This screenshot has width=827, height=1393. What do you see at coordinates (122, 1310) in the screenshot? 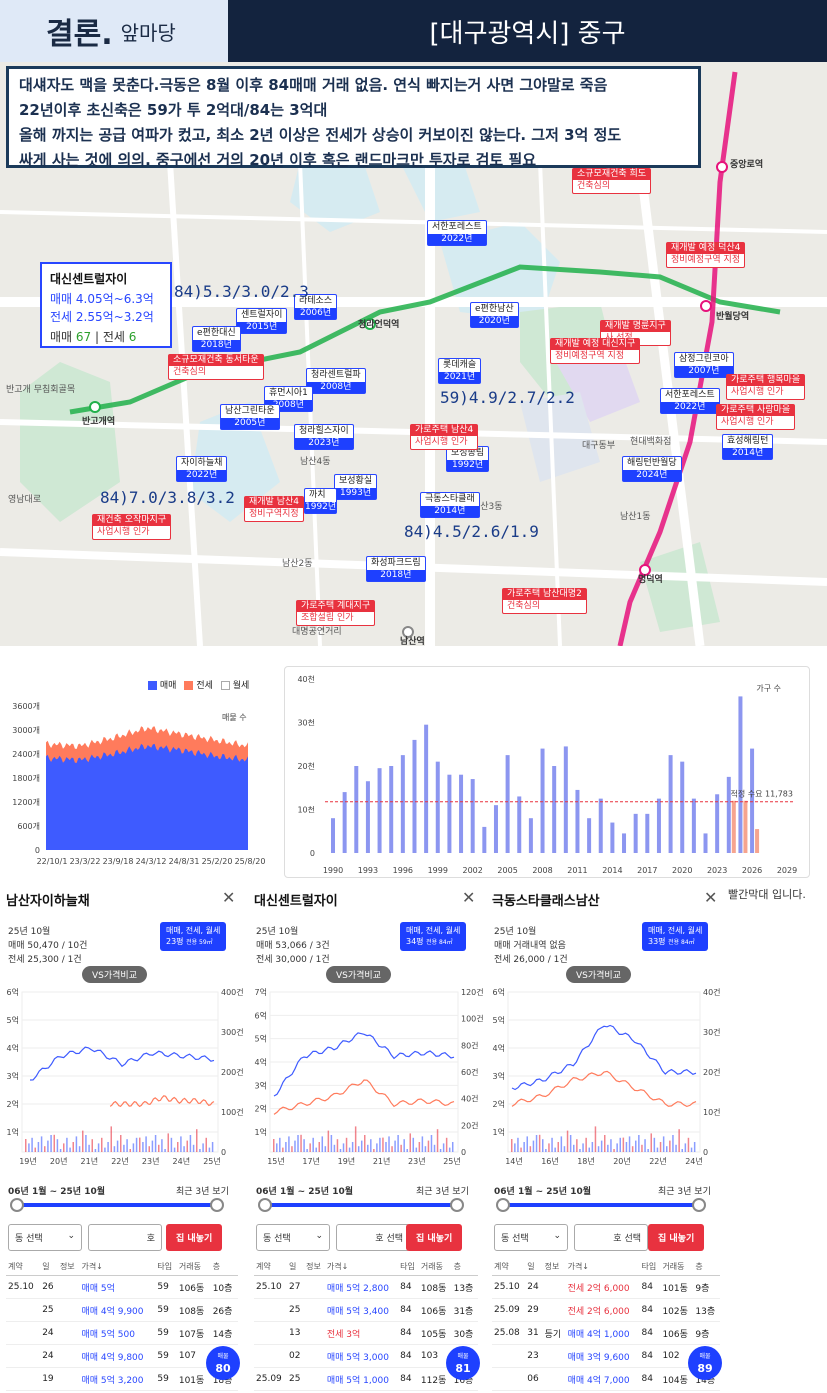
I see `table-row: 25 매매 4억 9,900 59 108동 26층` at bounding box center [122, 1310].